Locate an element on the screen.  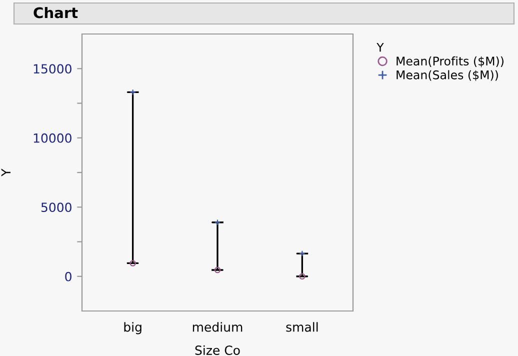
x-axis-title: Size Co is located at coordinates (217, 350).